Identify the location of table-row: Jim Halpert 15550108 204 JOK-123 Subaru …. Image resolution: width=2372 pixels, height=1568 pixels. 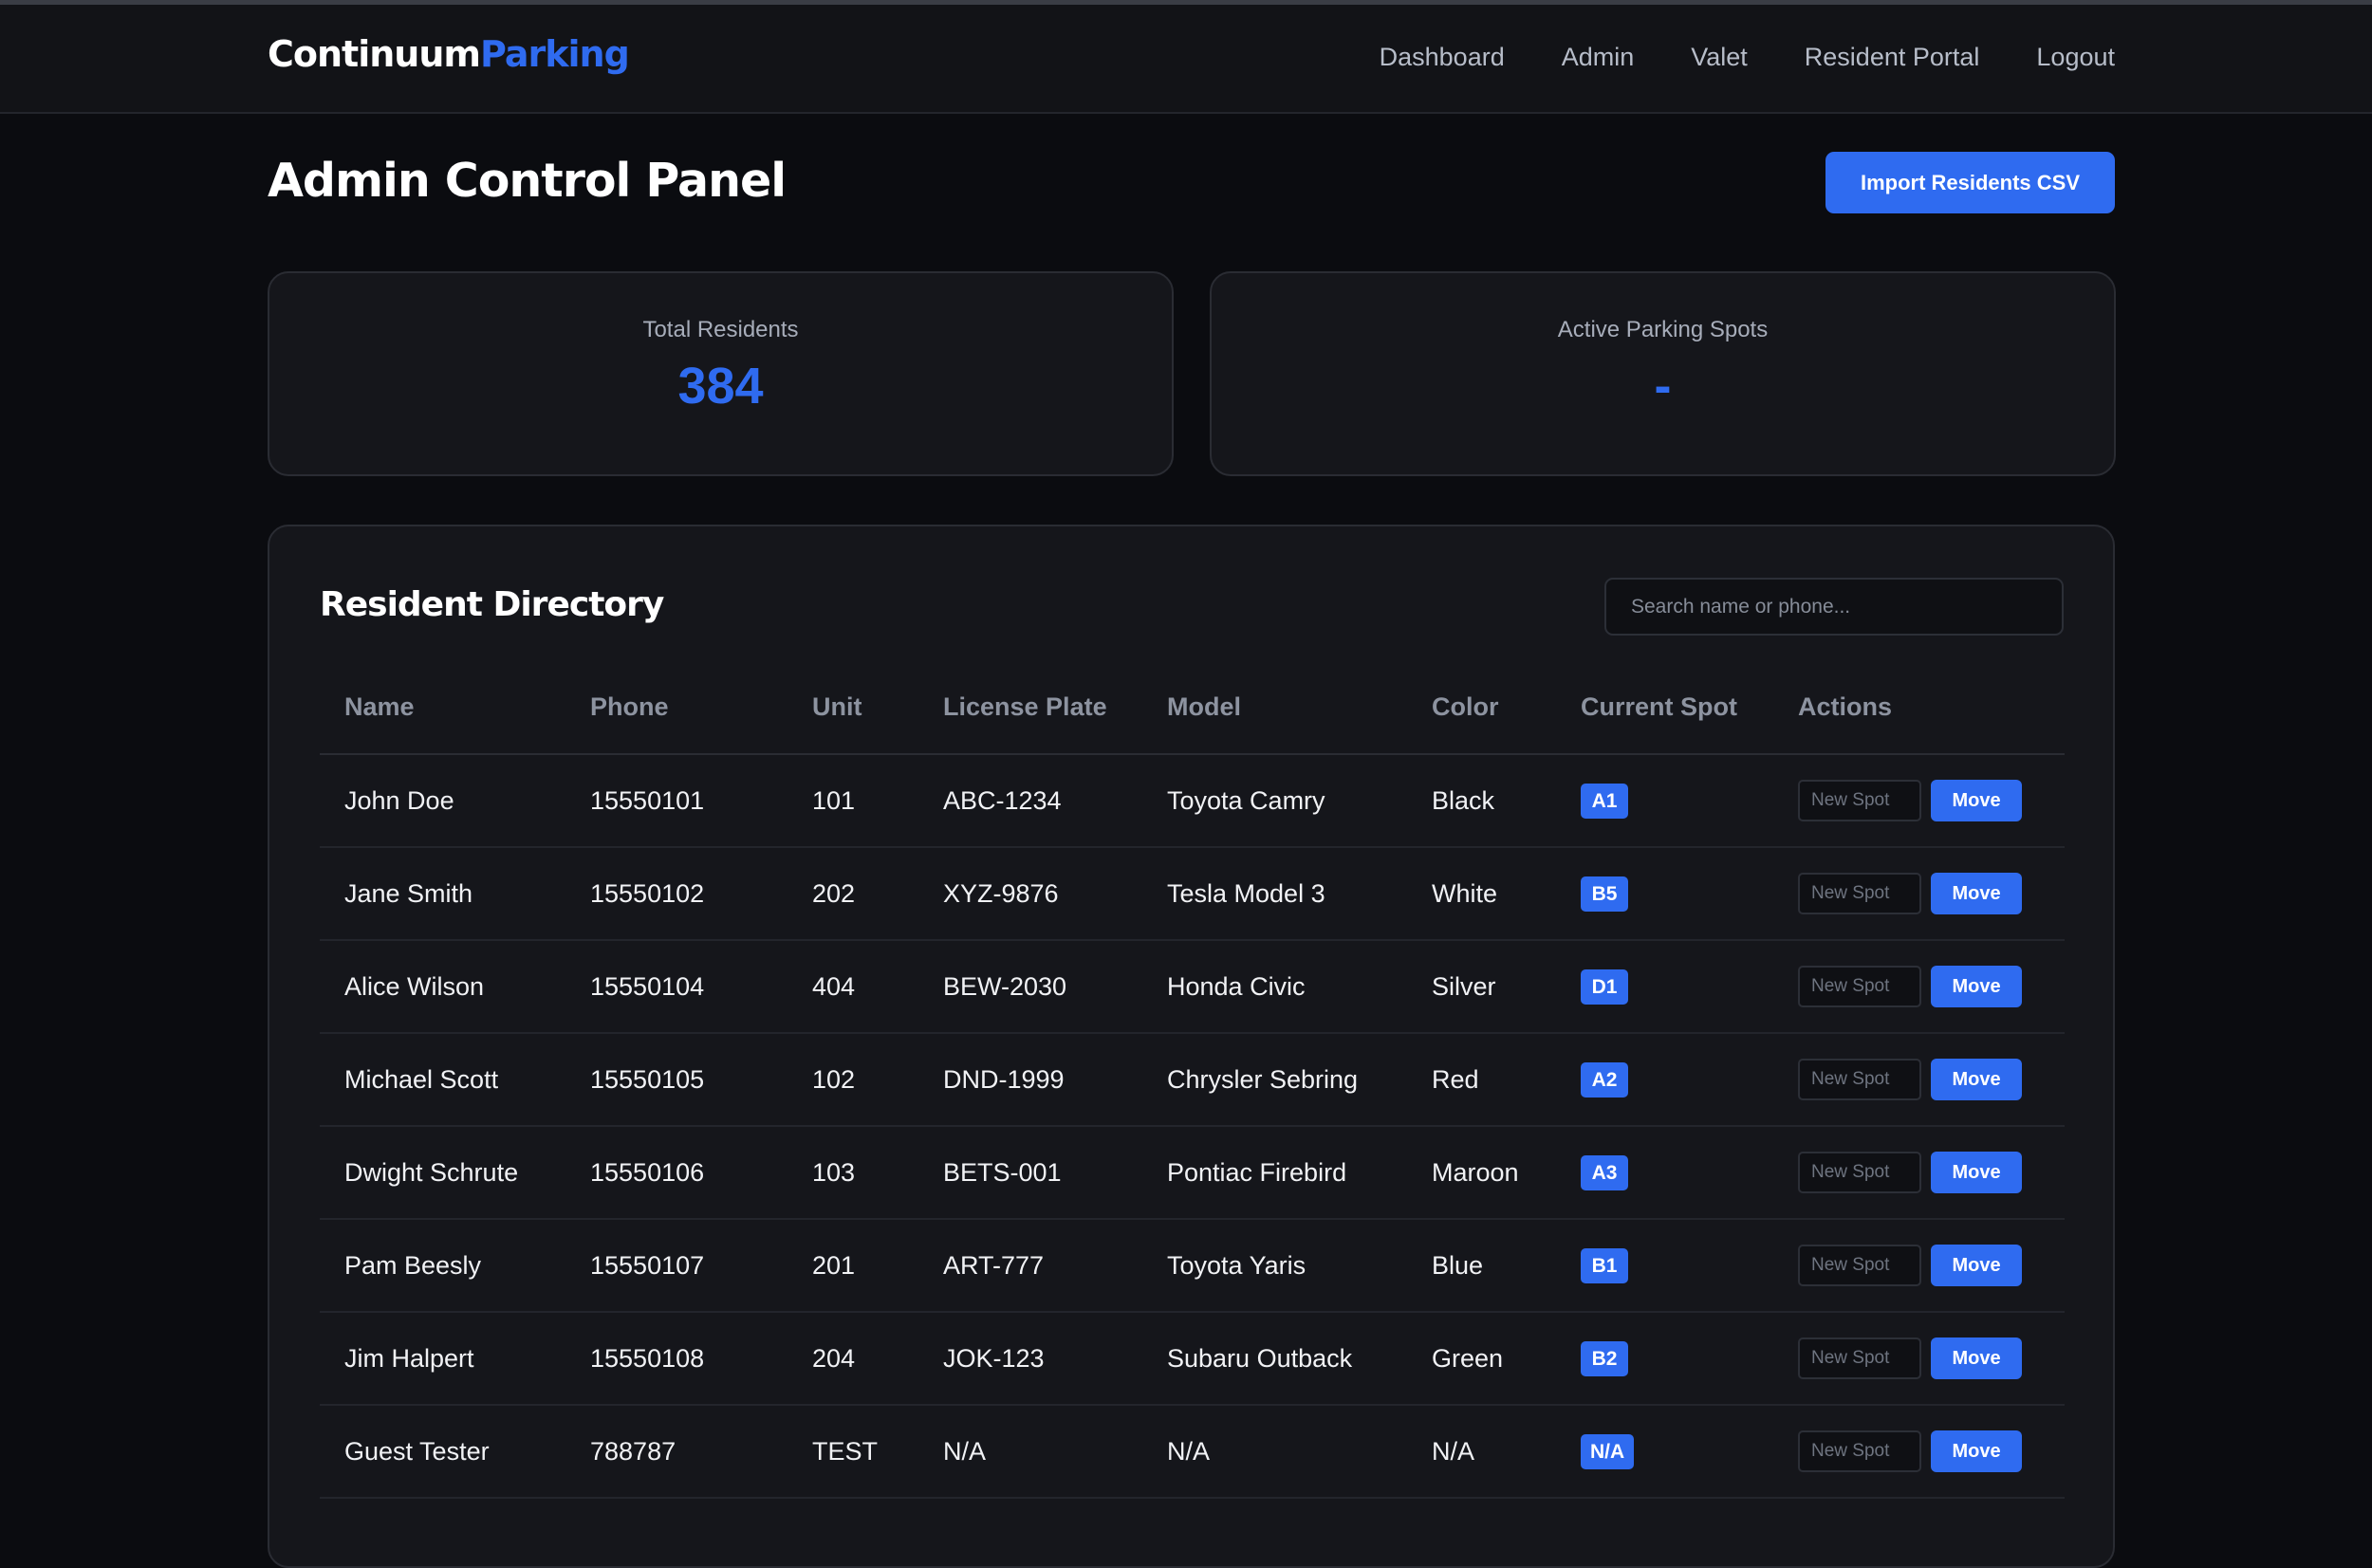
(1192, 1359).